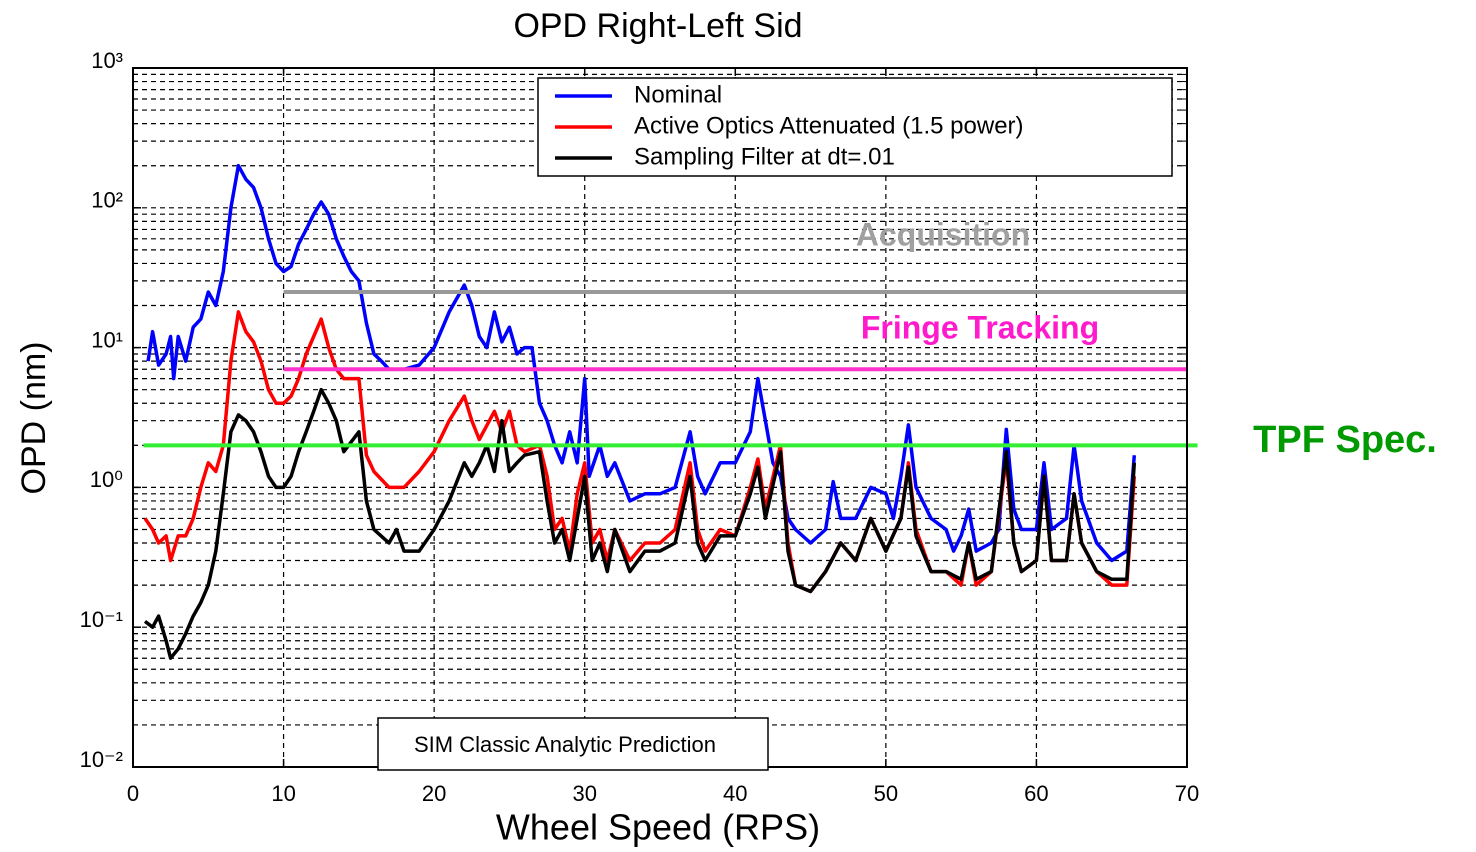 The image size is (1476, 852). I want to click on x-tick-label: 50, so click(886, 793).